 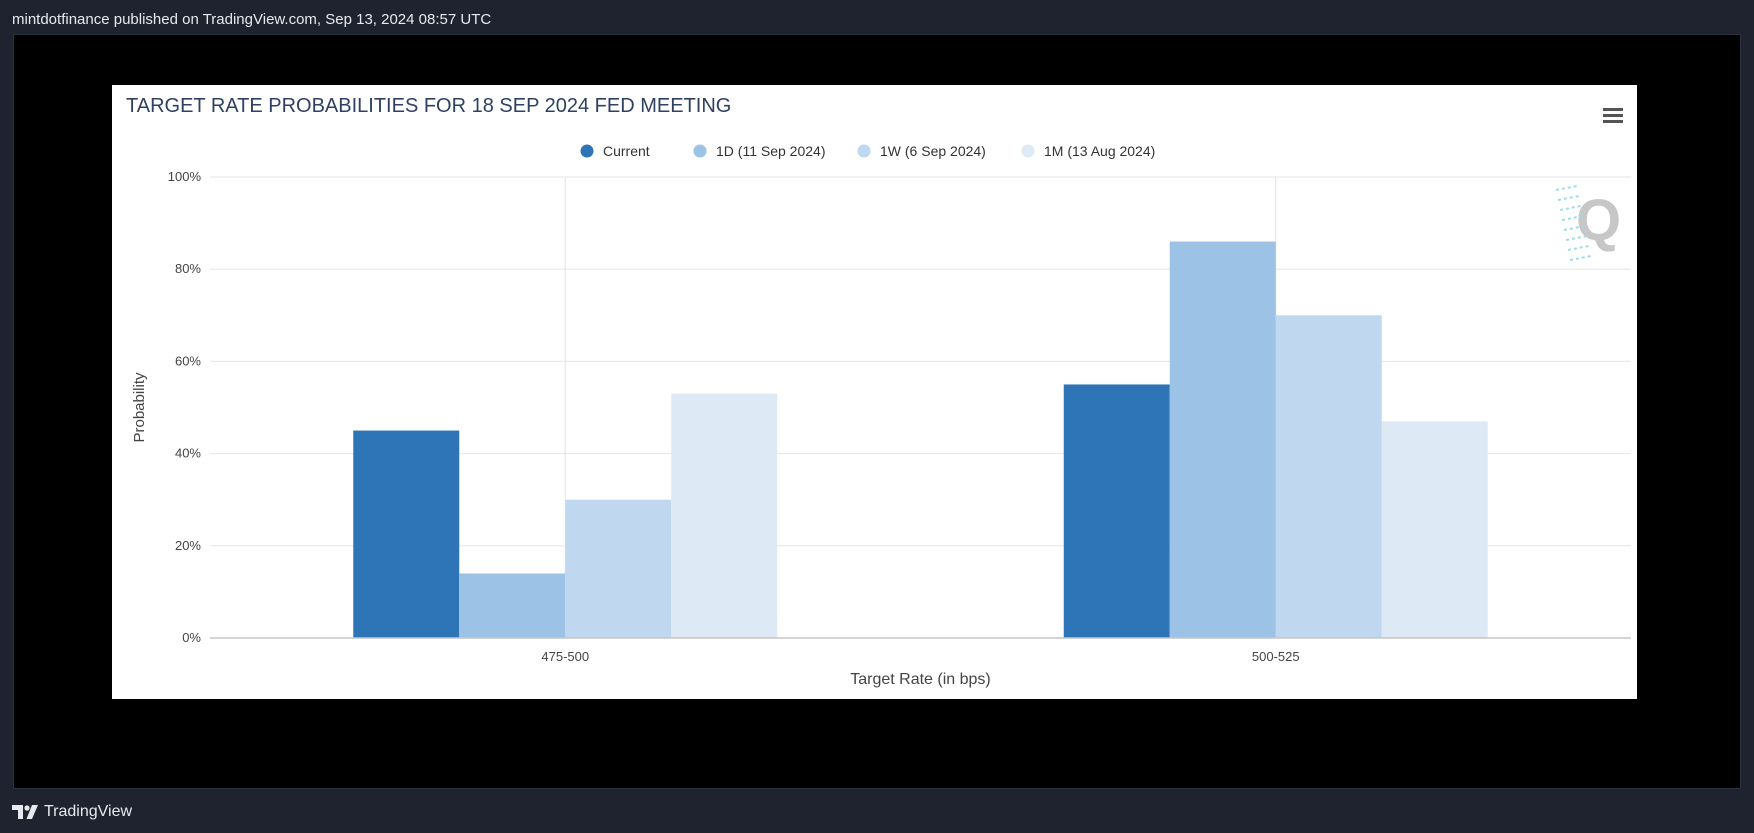 I want to click on legend-label: 1W (6 Sep 2024), so click(x=933, y=151).